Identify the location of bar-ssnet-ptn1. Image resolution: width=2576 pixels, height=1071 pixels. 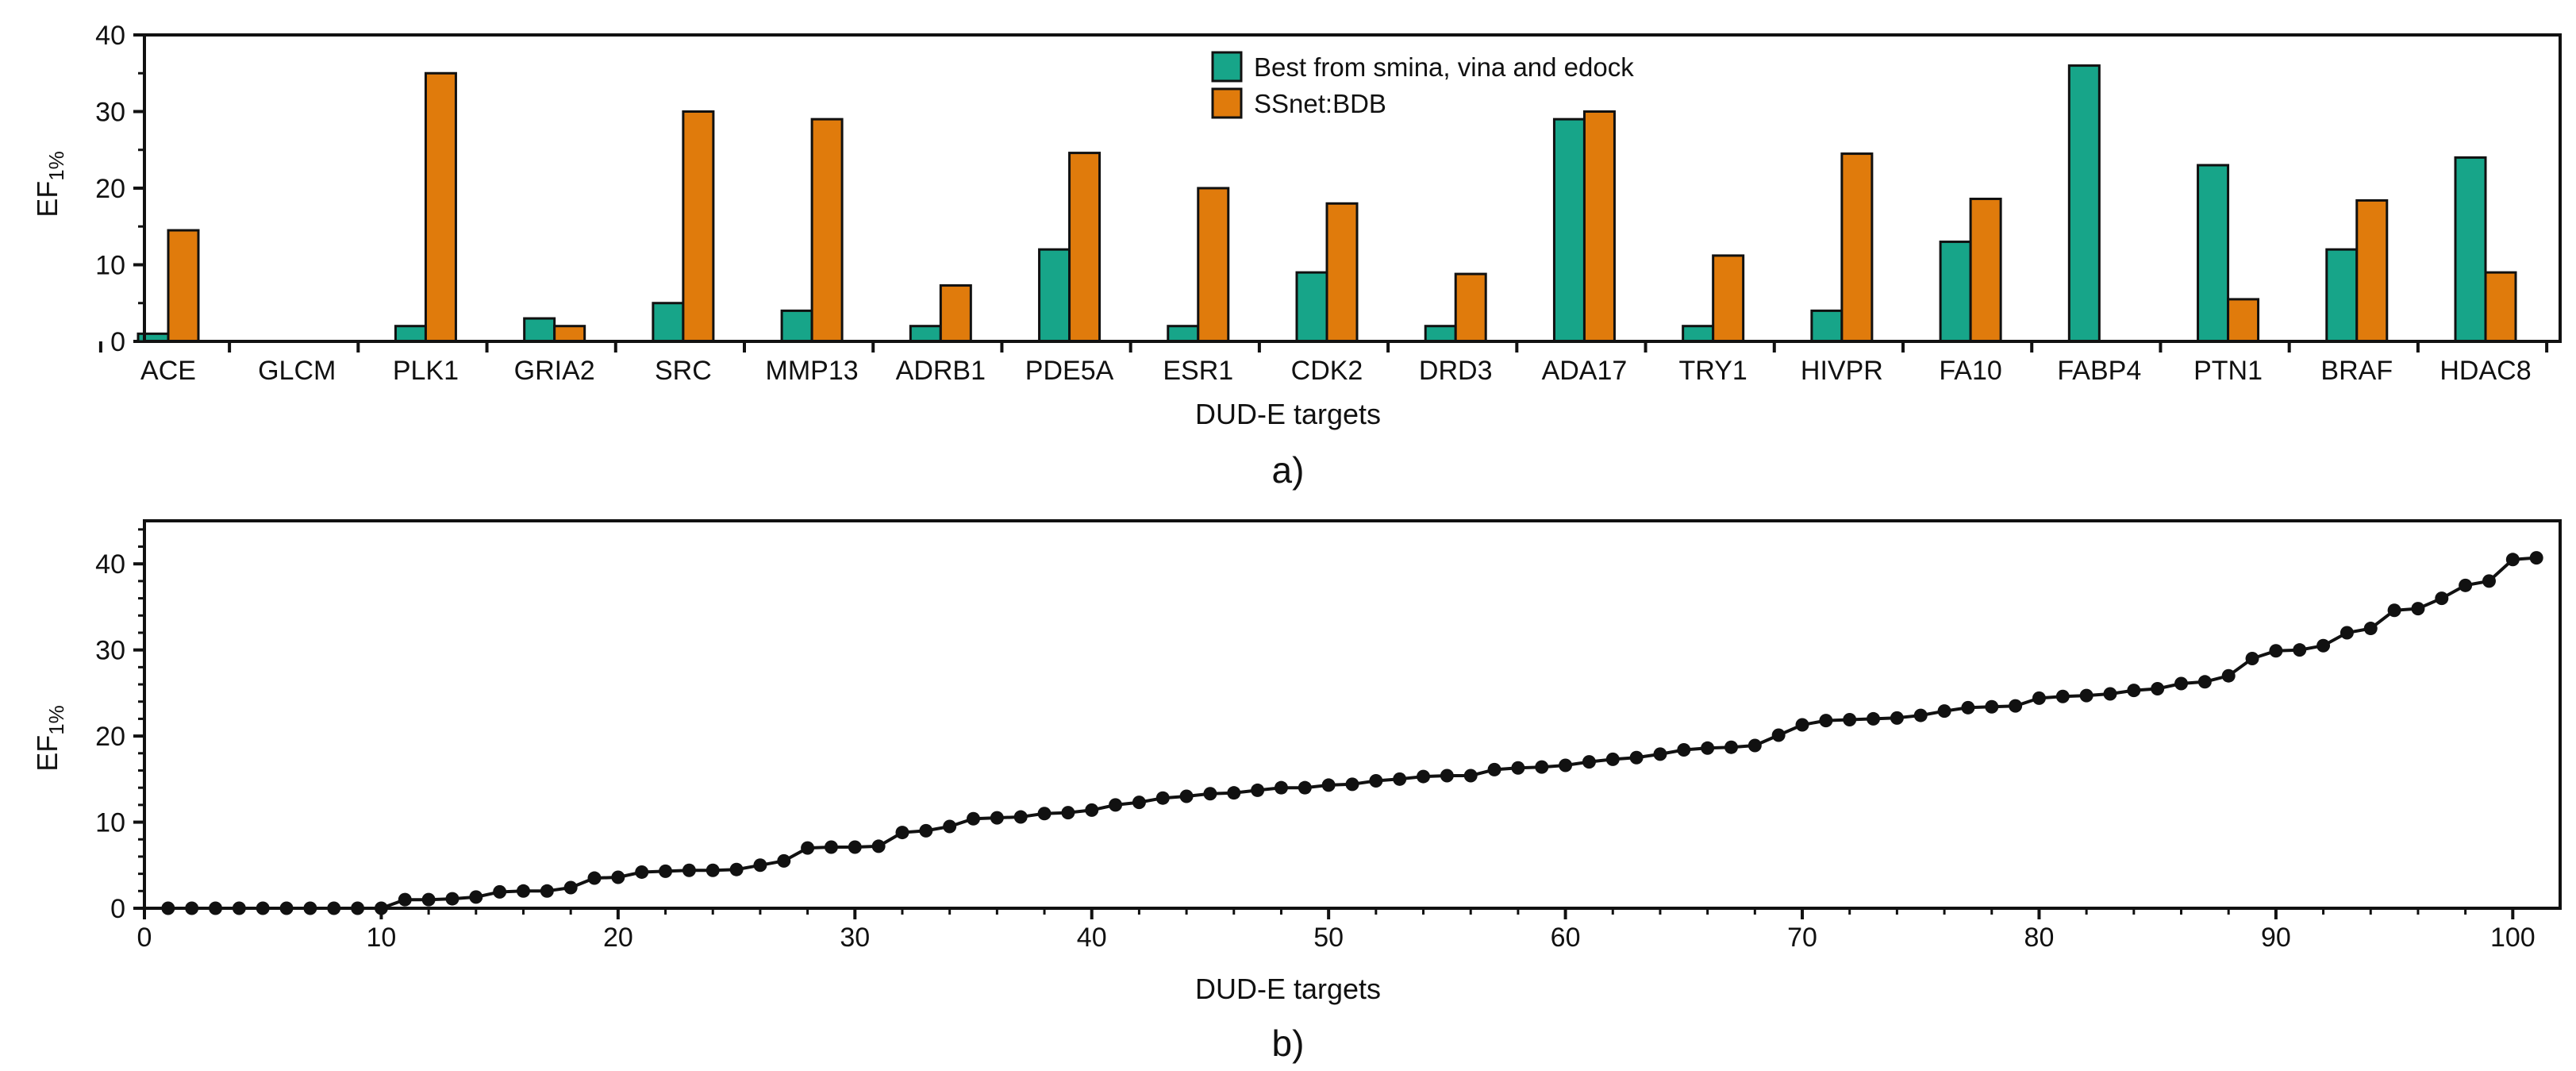
(2243, 320).